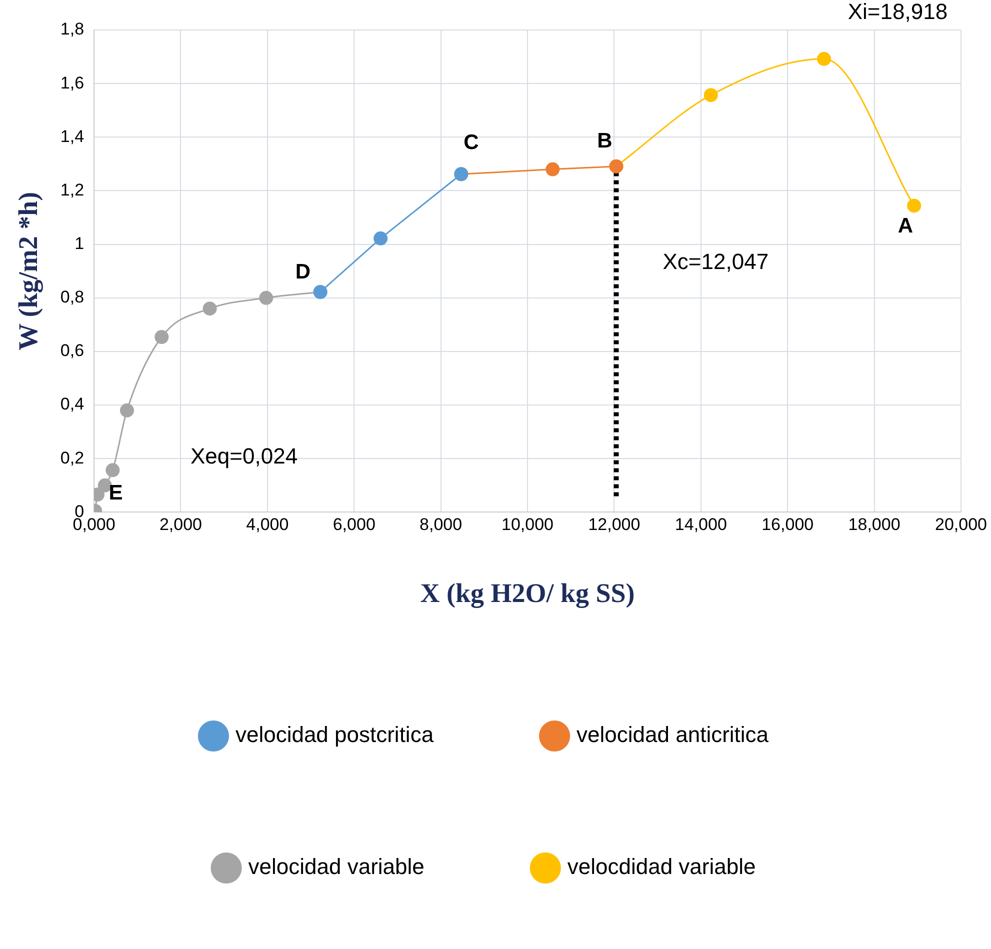  Describe the element at coordinates (906, 226) in the screenshot. I see `annotation: A` at that location.